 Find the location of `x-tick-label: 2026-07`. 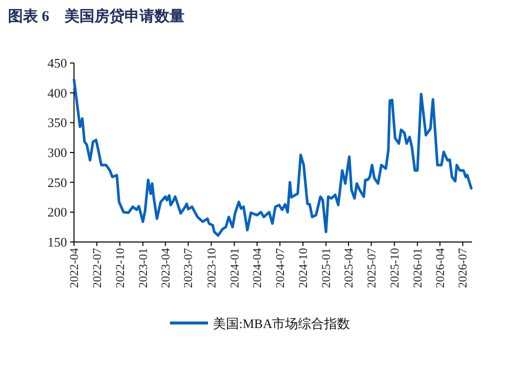

x-tick-label: 2026-07 is located at coordinates (463, 268).